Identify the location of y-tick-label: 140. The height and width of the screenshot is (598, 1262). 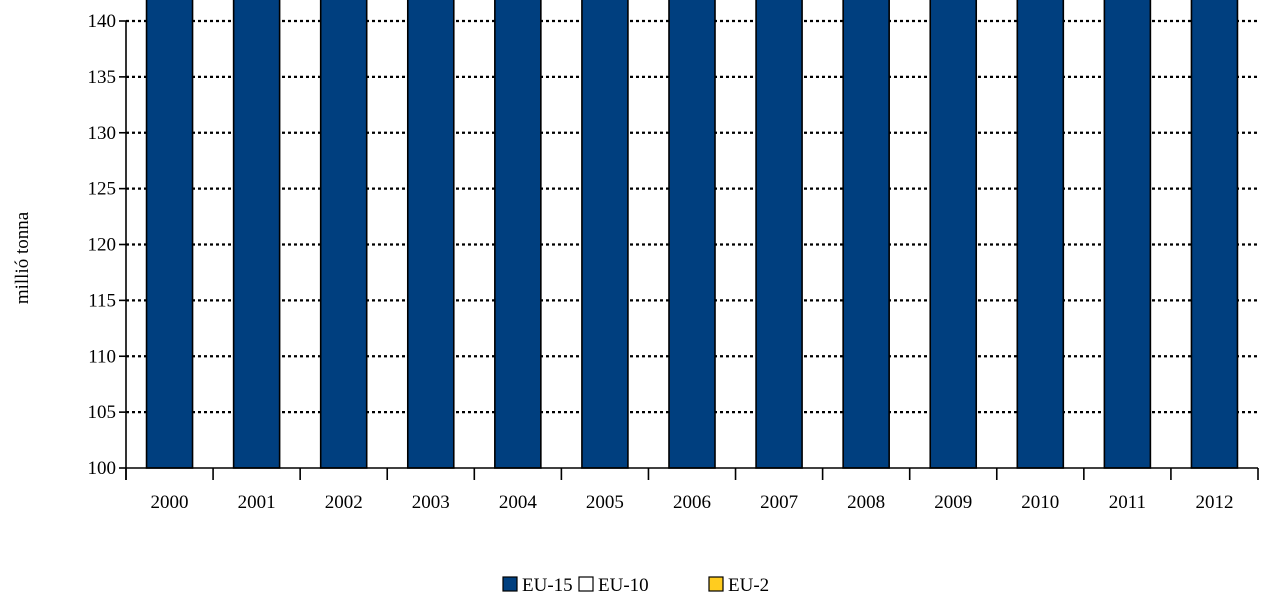
(102, 21).